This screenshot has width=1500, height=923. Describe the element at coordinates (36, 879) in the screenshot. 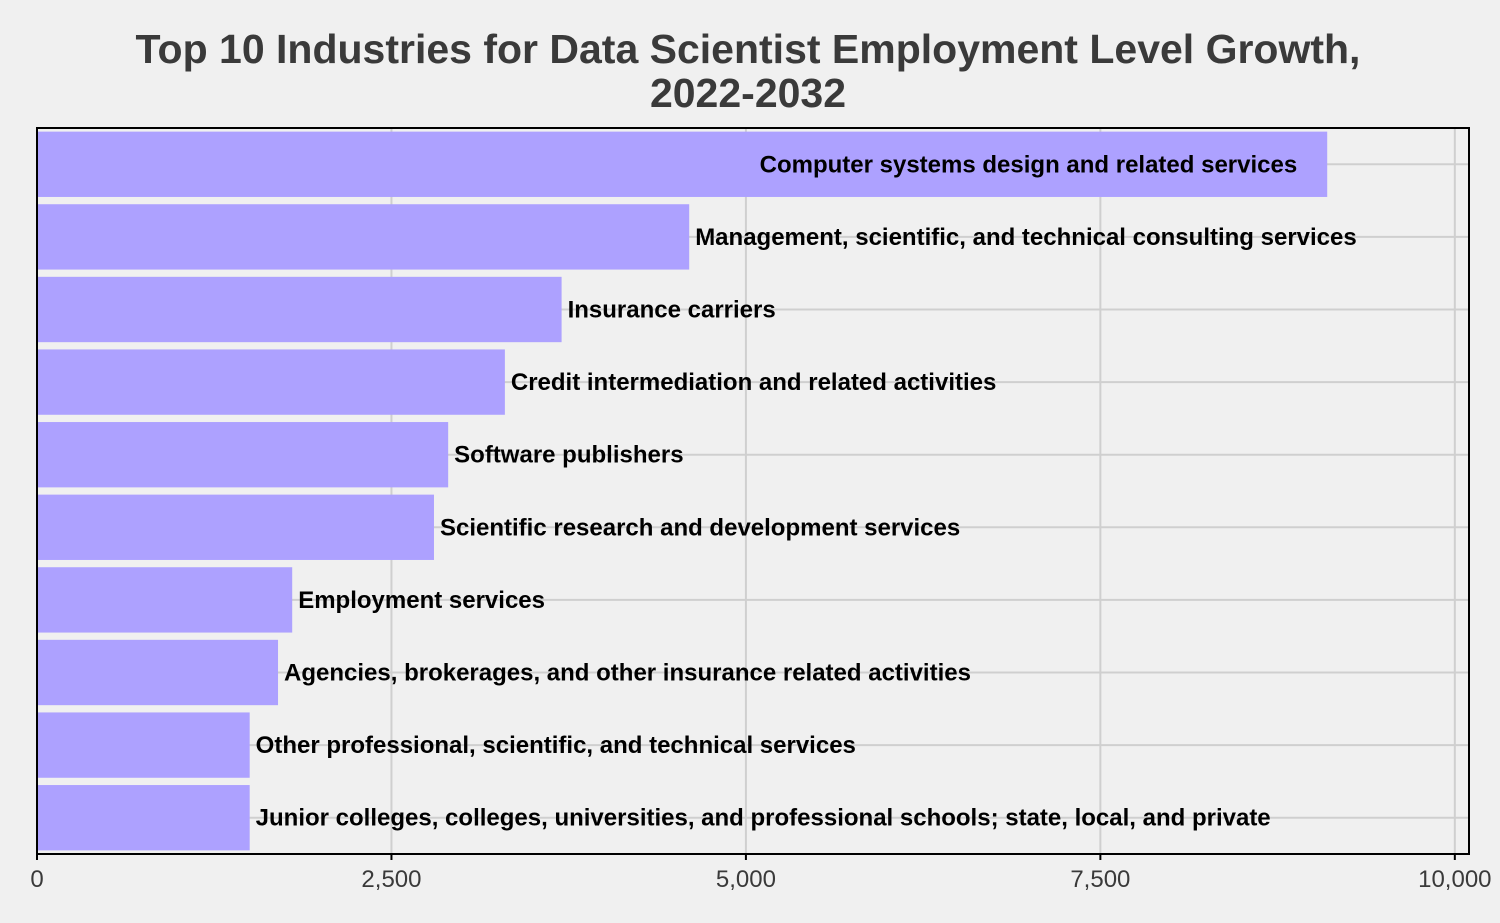

I see `x-tick-label: 0` at that location.